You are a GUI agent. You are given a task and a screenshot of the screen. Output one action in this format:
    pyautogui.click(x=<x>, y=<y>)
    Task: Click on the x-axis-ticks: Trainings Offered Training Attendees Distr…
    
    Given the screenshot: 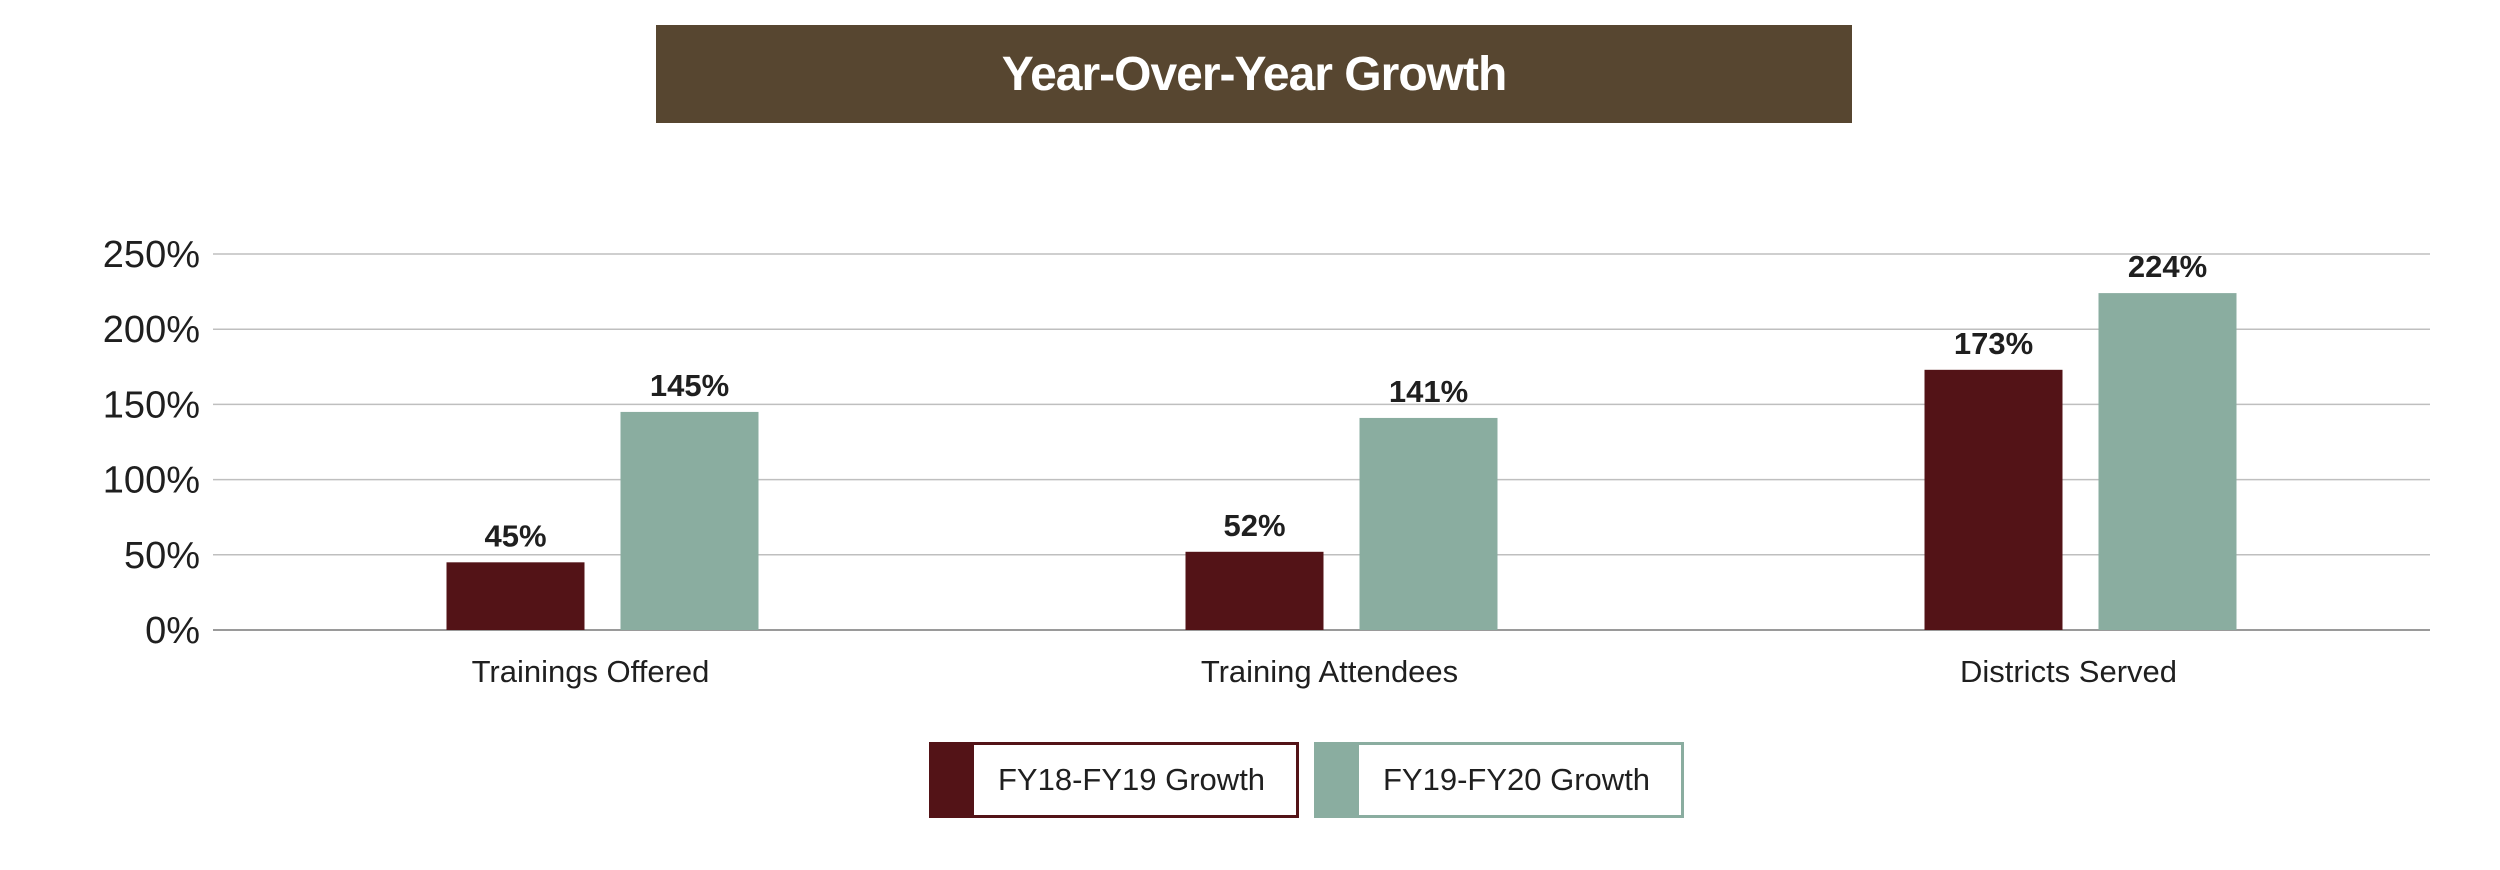 What is the action you would take?
    pyautogui.click(x=1324, y=671)
    